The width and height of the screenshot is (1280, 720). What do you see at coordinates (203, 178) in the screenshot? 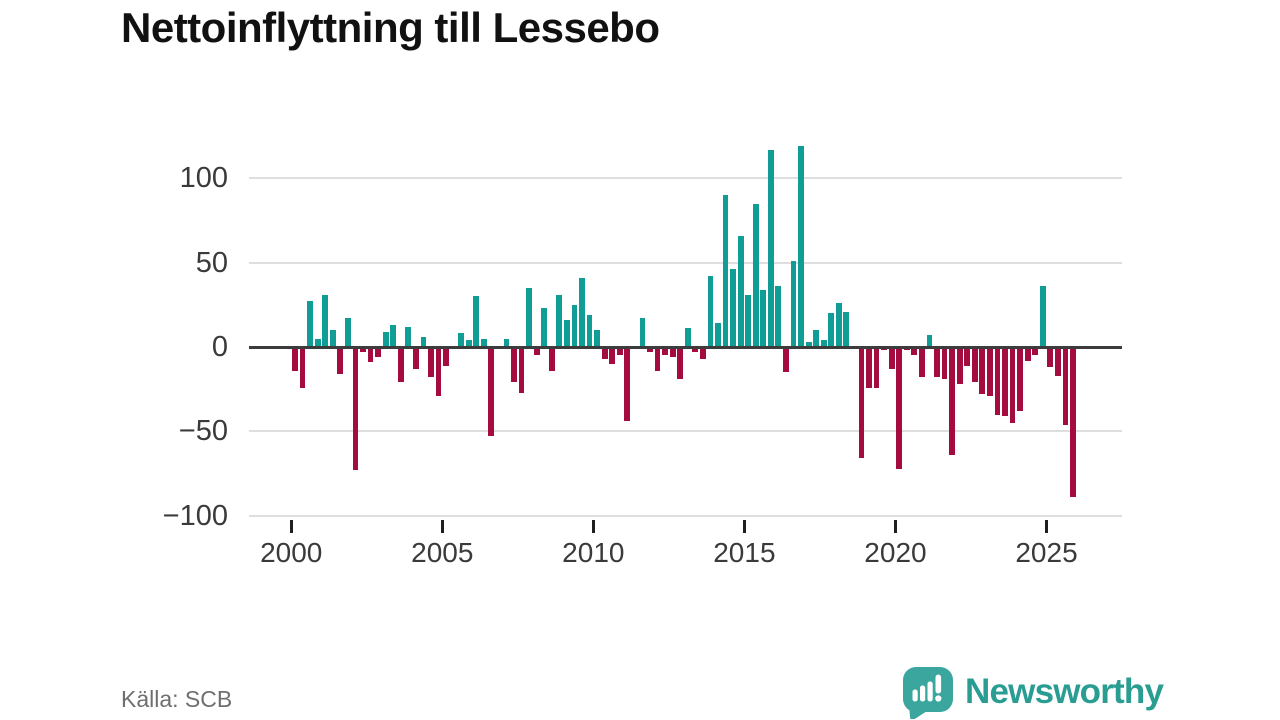
I see `y-axis-tick-label: 100` at bounding box center [203, 178].